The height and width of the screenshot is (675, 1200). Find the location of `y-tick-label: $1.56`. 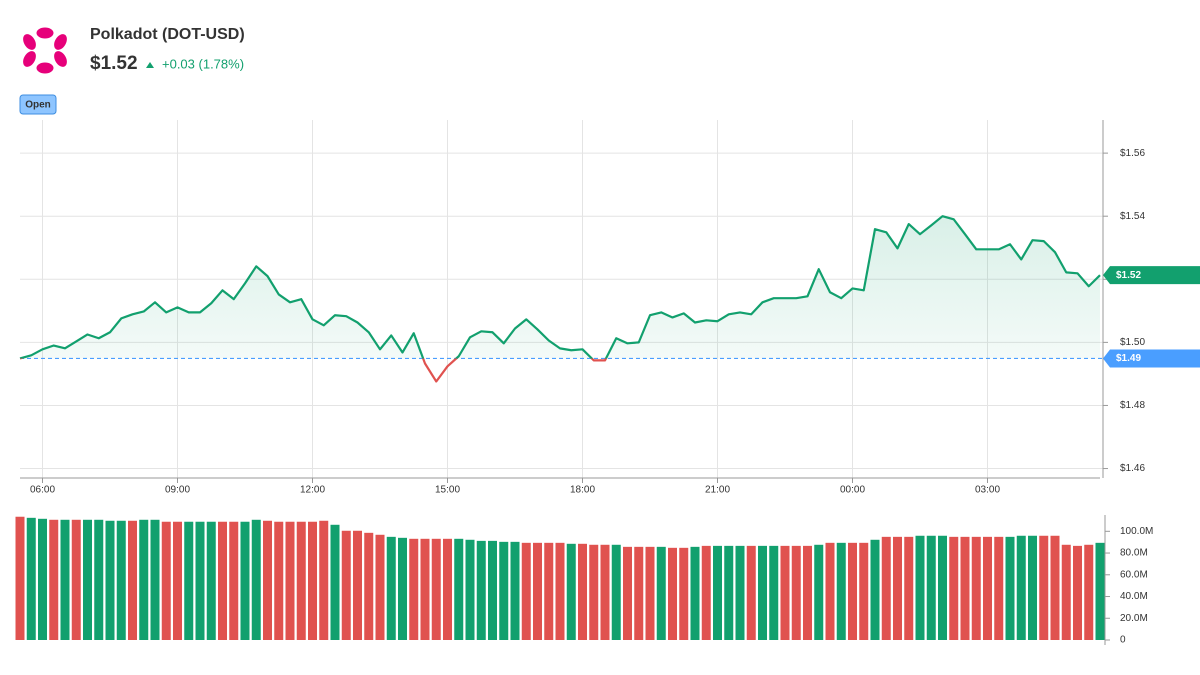

y-tick-label: $1.56 is located at coordinates (1132, 153).